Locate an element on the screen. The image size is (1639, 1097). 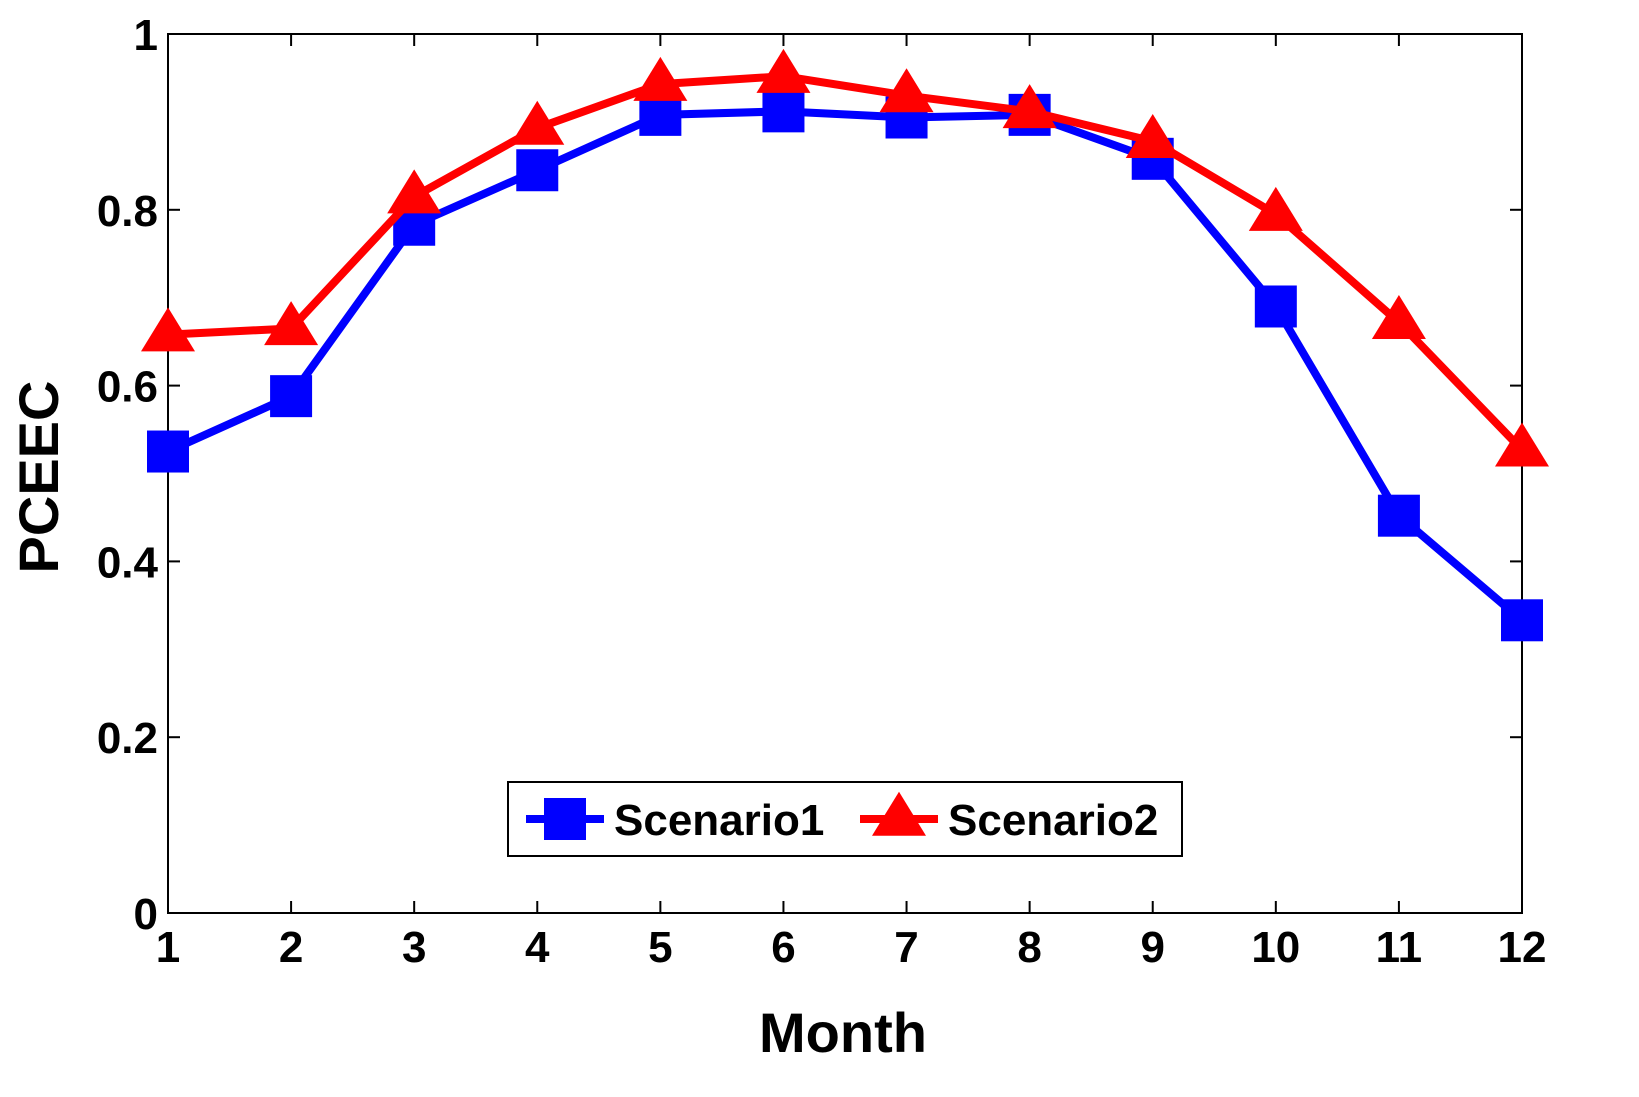
x-tick-label: 3 is located at coordinates (414, 947).